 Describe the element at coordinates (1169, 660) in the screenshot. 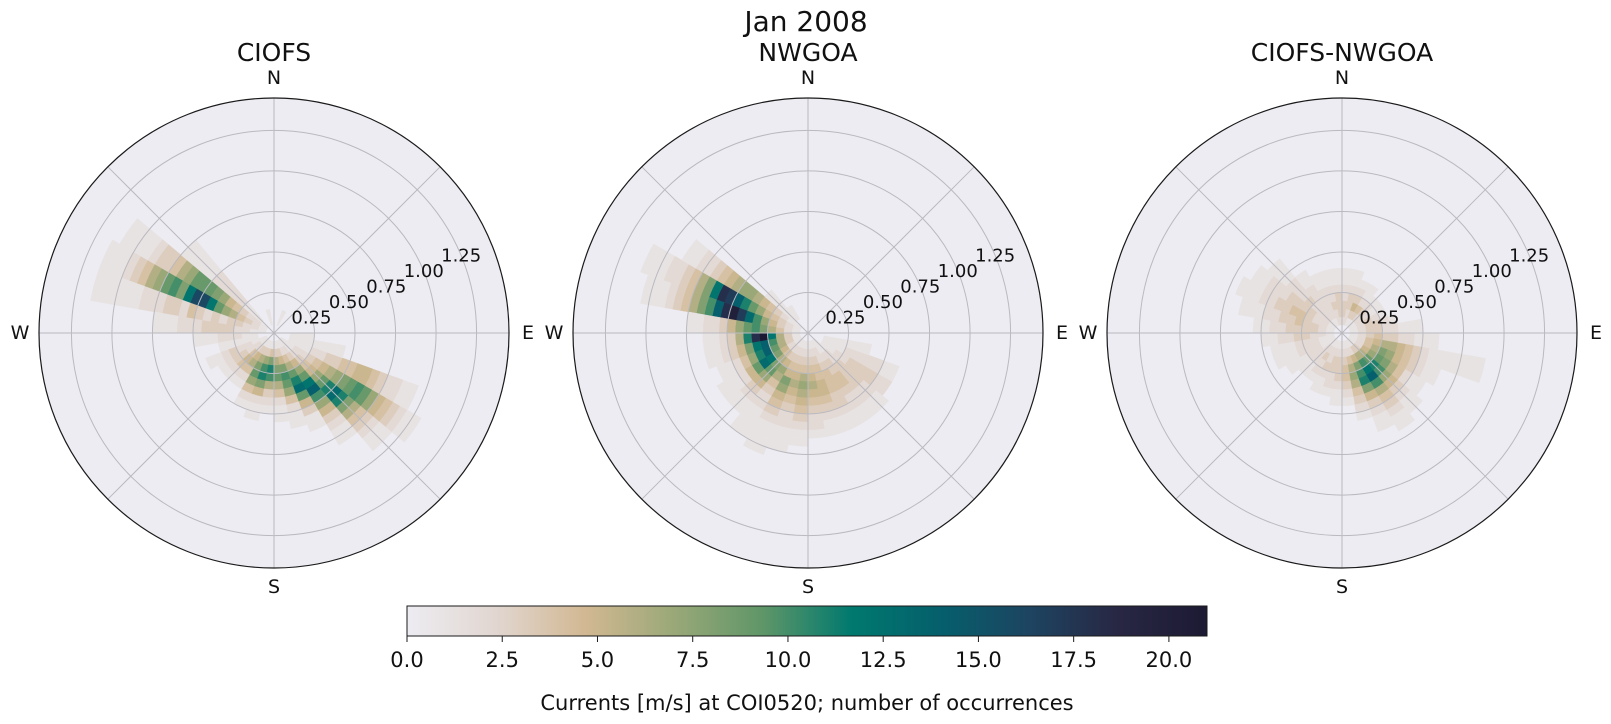

I see `colorbar-tick-label: 20.0` at that location.